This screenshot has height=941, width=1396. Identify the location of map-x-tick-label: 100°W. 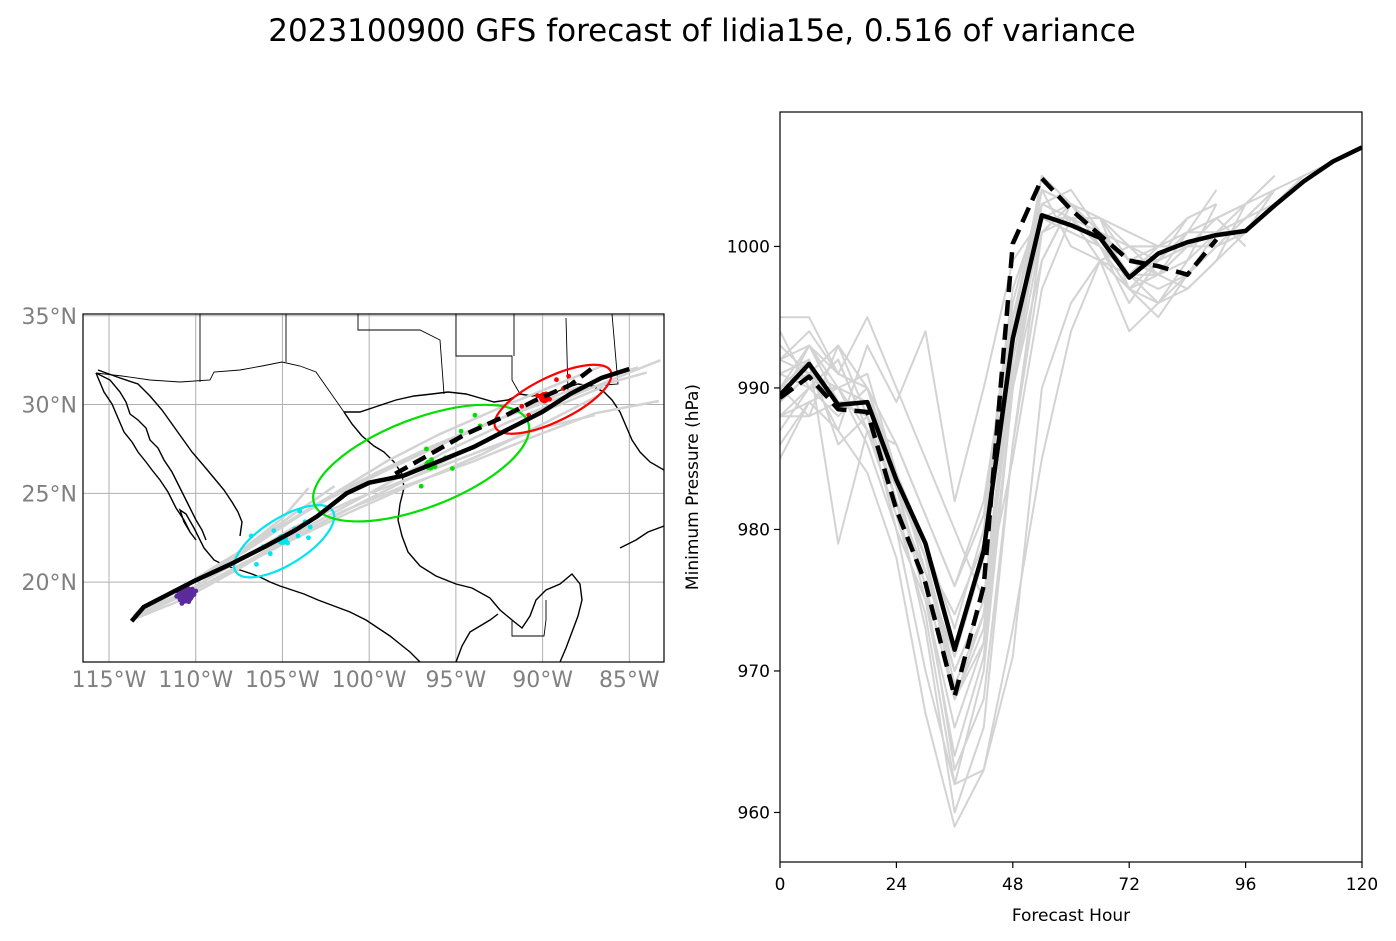
(369, 680).